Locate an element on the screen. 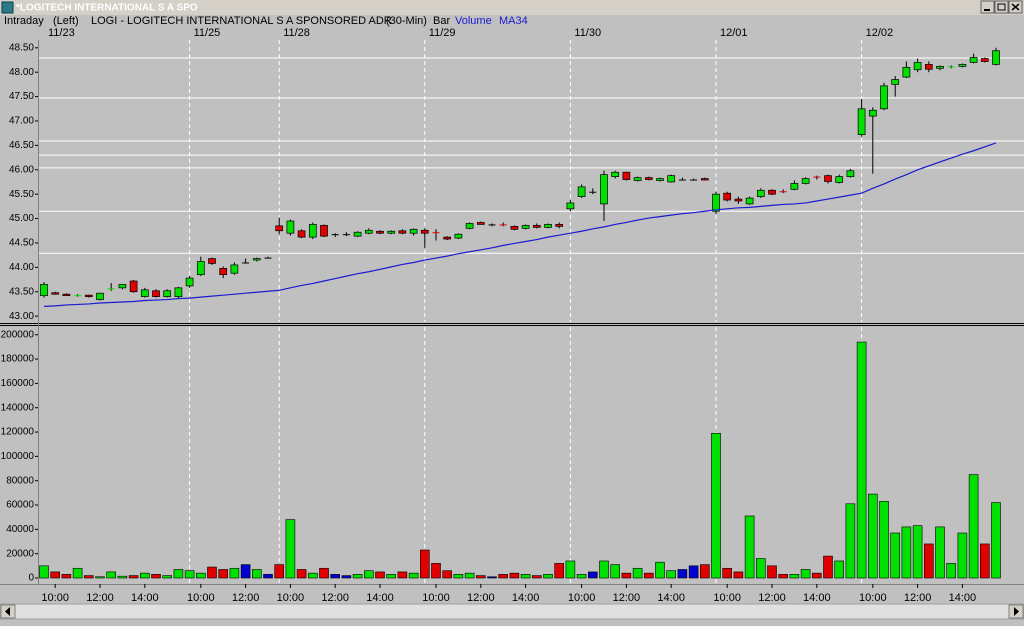 The width and height of the screenshot is (1024, 626). scroll-track is located at coordinates (512, 611).